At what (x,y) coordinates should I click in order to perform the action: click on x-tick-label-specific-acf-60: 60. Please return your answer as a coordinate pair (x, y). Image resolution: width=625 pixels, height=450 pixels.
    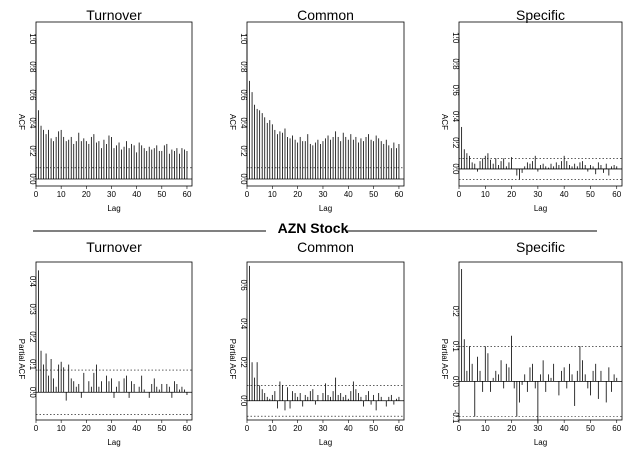
    Looking at the image, I should click on (616, 194).